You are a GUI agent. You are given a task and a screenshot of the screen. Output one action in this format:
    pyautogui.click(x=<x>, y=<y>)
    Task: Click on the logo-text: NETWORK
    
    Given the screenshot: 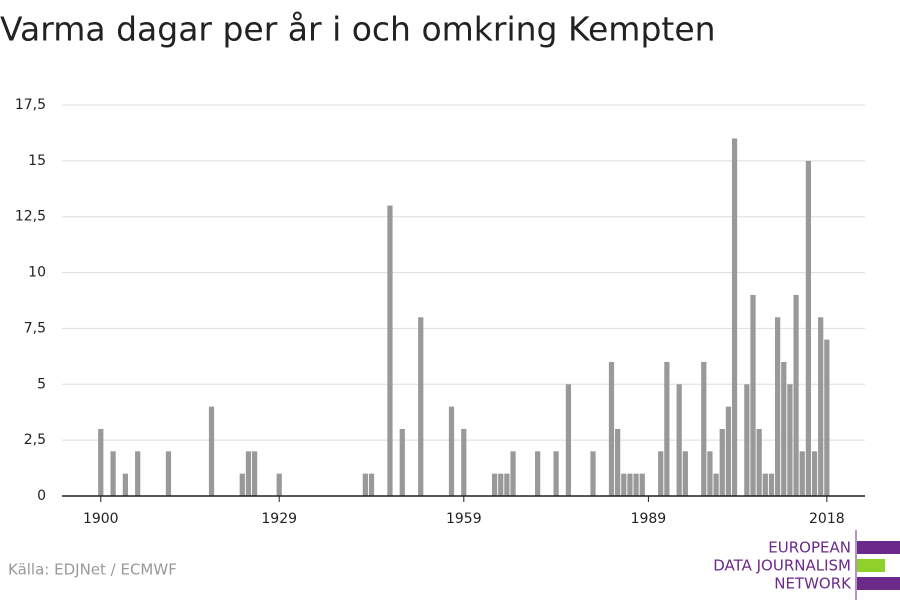 What is the action you would take?
    pyautogui.click(x=813, y=584)
    